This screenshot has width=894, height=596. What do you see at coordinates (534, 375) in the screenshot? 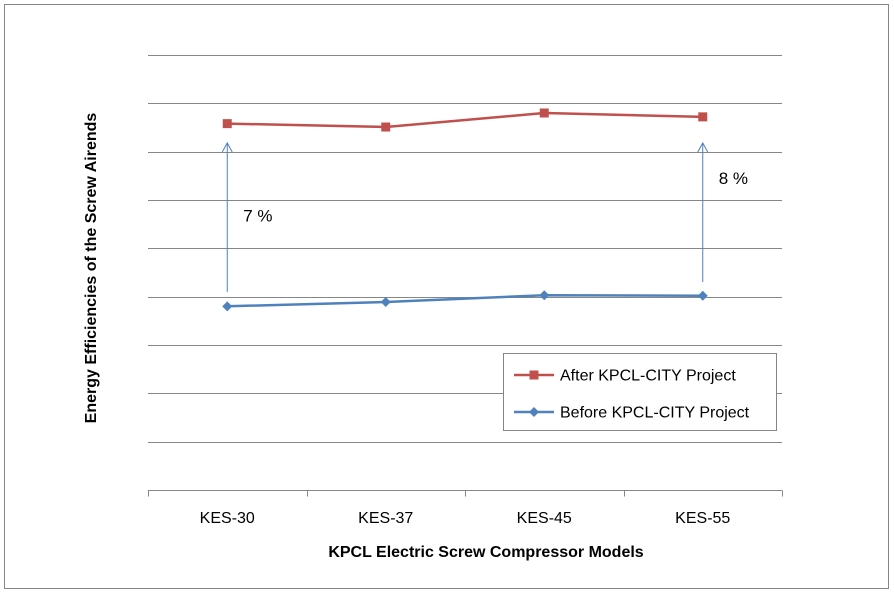
I see `legend-marker-square` at bounding box center [534, 375].